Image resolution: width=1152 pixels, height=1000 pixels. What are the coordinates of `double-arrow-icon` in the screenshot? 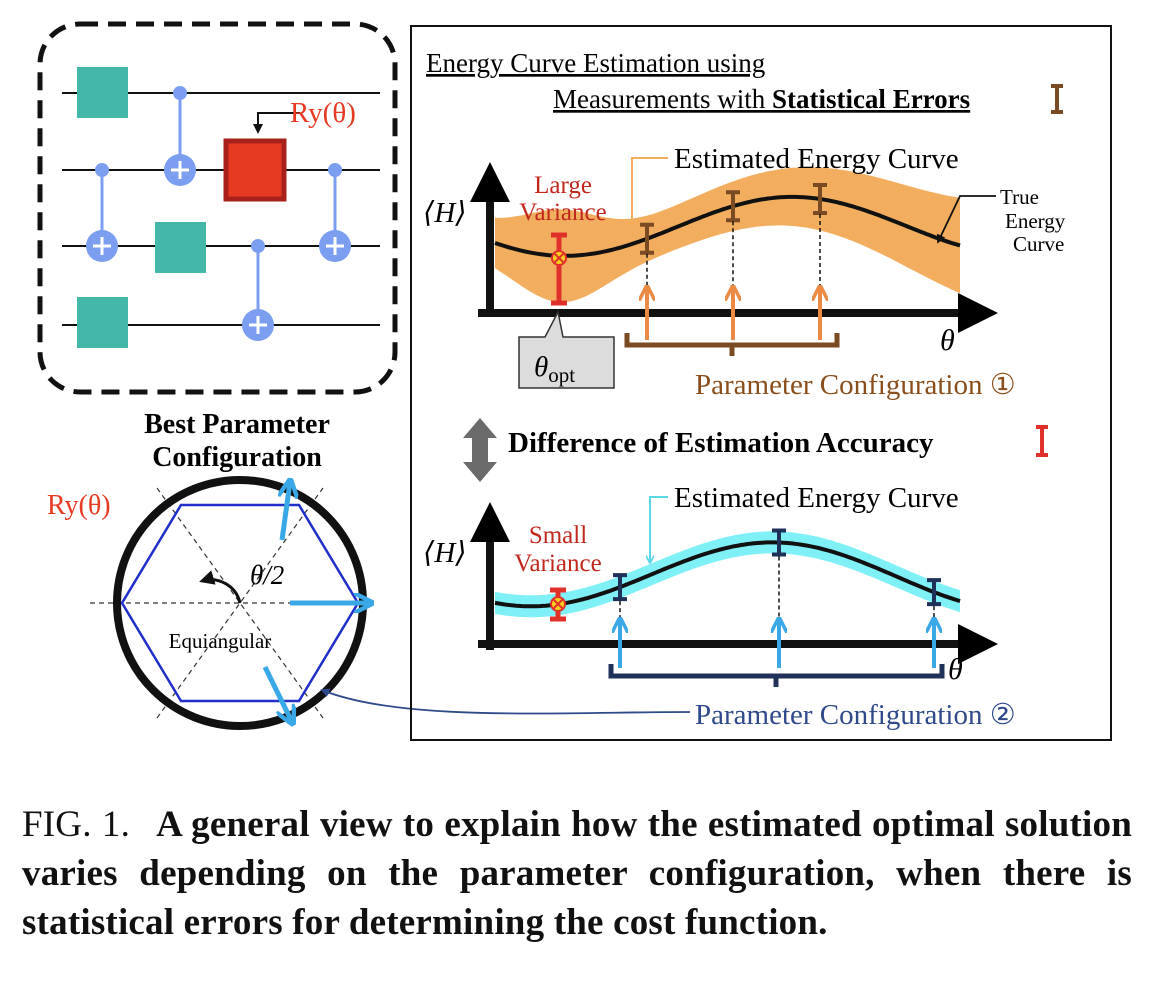 It's located at (480, 450).